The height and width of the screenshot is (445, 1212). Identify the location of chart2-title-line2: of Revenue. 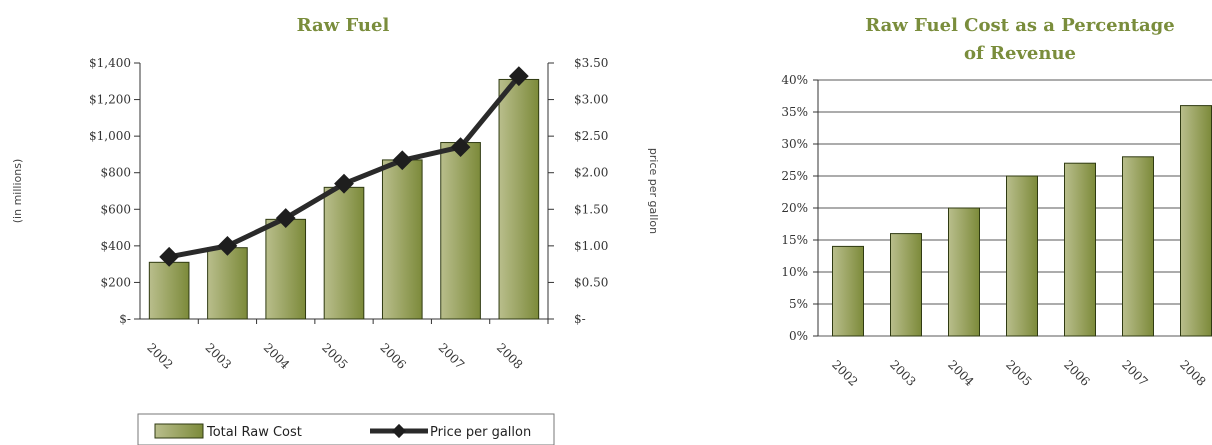
(1020, 53).